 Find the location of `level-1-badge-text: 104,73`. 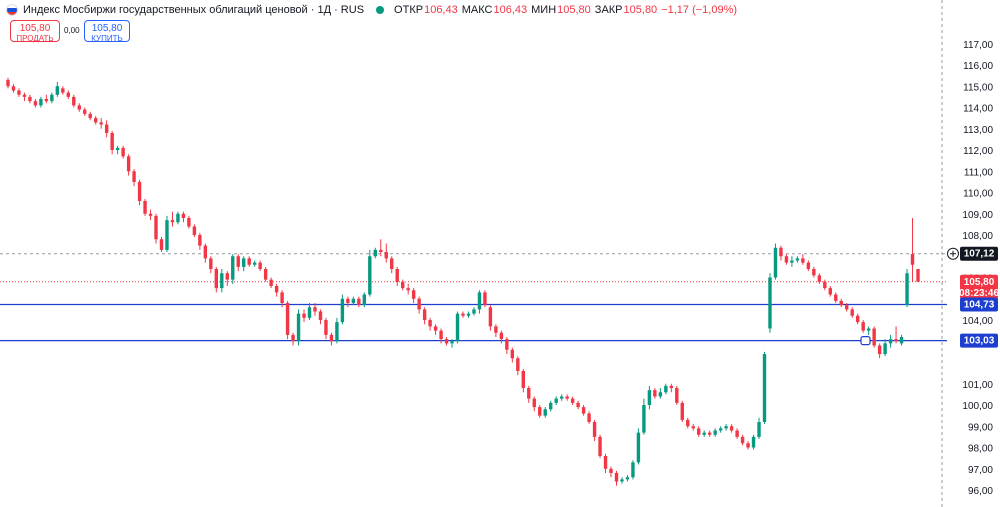

level-1-badge-text: 104,73 is located at coordinates (979, 304).